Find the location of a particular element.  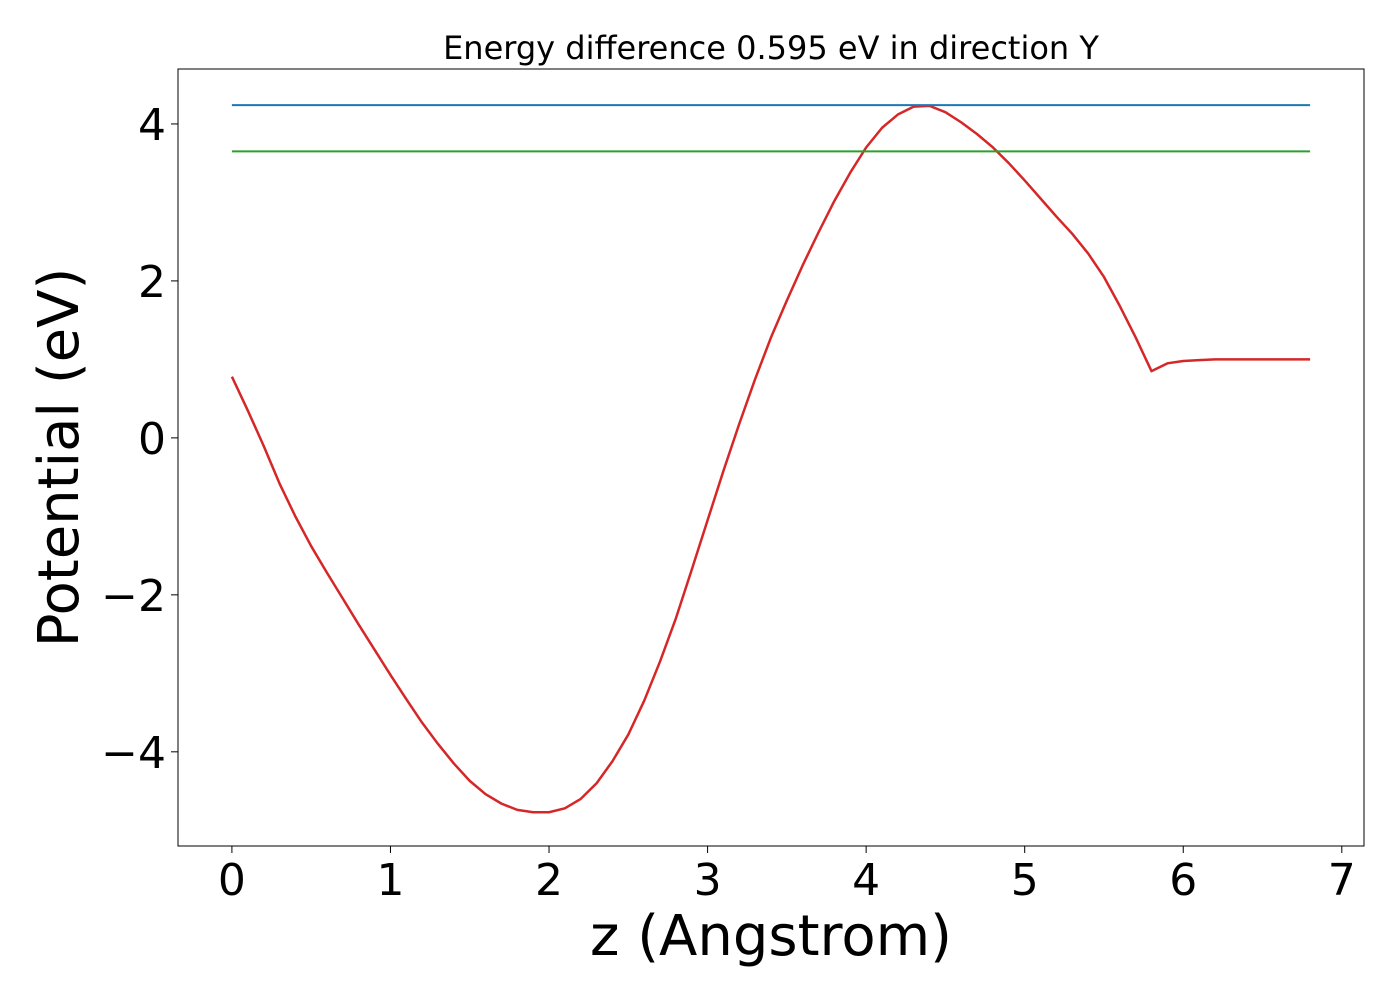

y-axis-label: Potential (eV) is located at coordinates (59, 458).